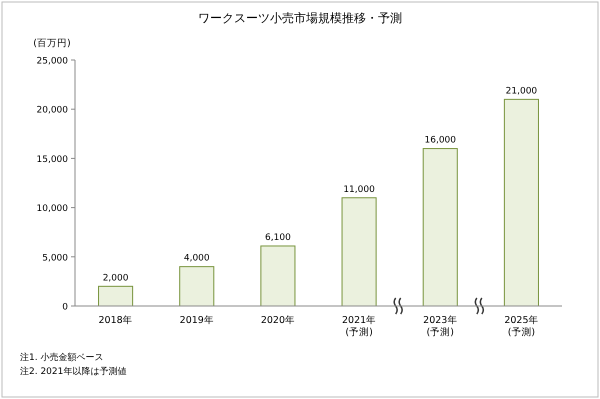 The height and width of the screenshot is (399, 600). Describe the element at coordinates (52, 209) in the screenshot. I see `y-tick-label: 10,000` at that location.